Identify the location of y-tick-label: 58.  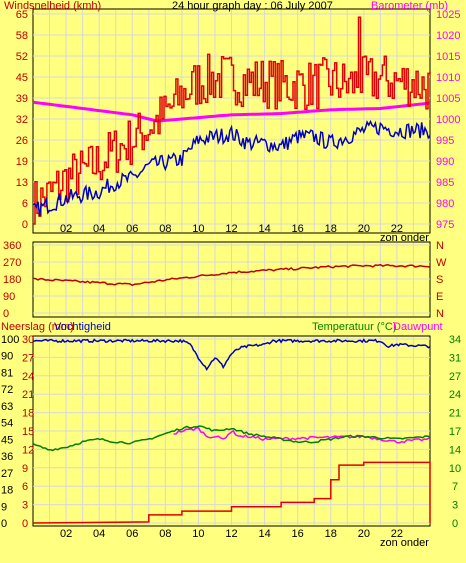
(22, 36).